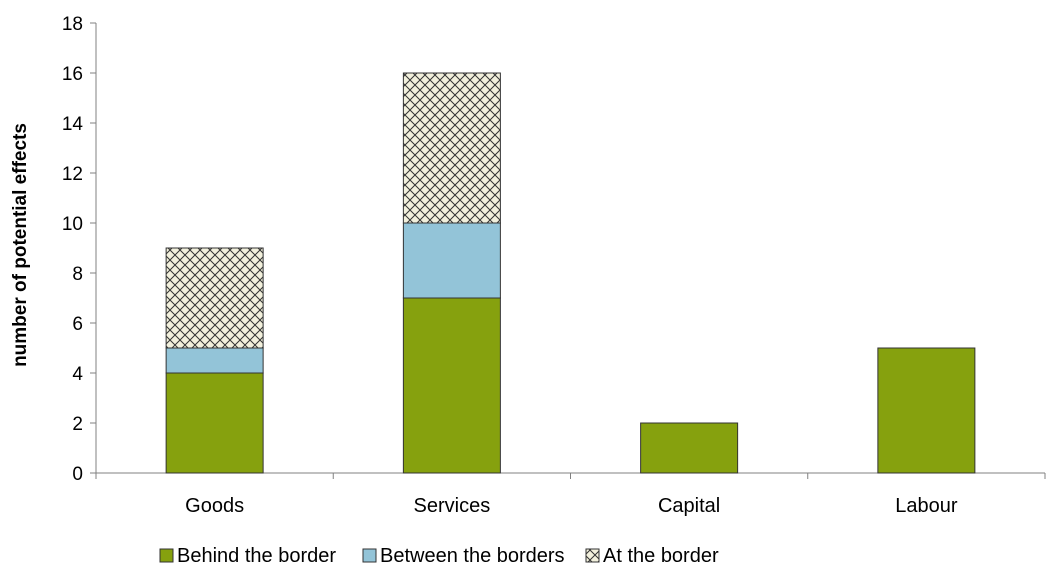 Image resolution: width=1059 pixels, height=572 pixels. I want to click on y-tick-label: 6, so click(77, 324).